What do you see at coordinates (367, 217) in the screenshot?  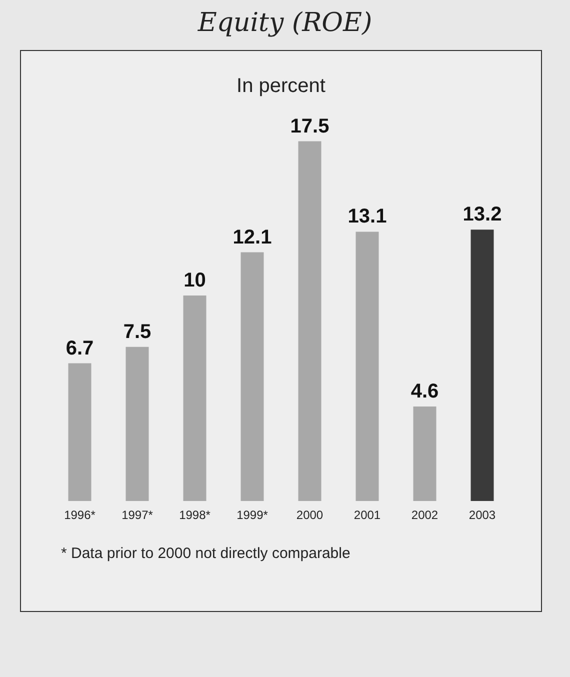 I see `data-label: 13.1` at bounding box center [367, 217].